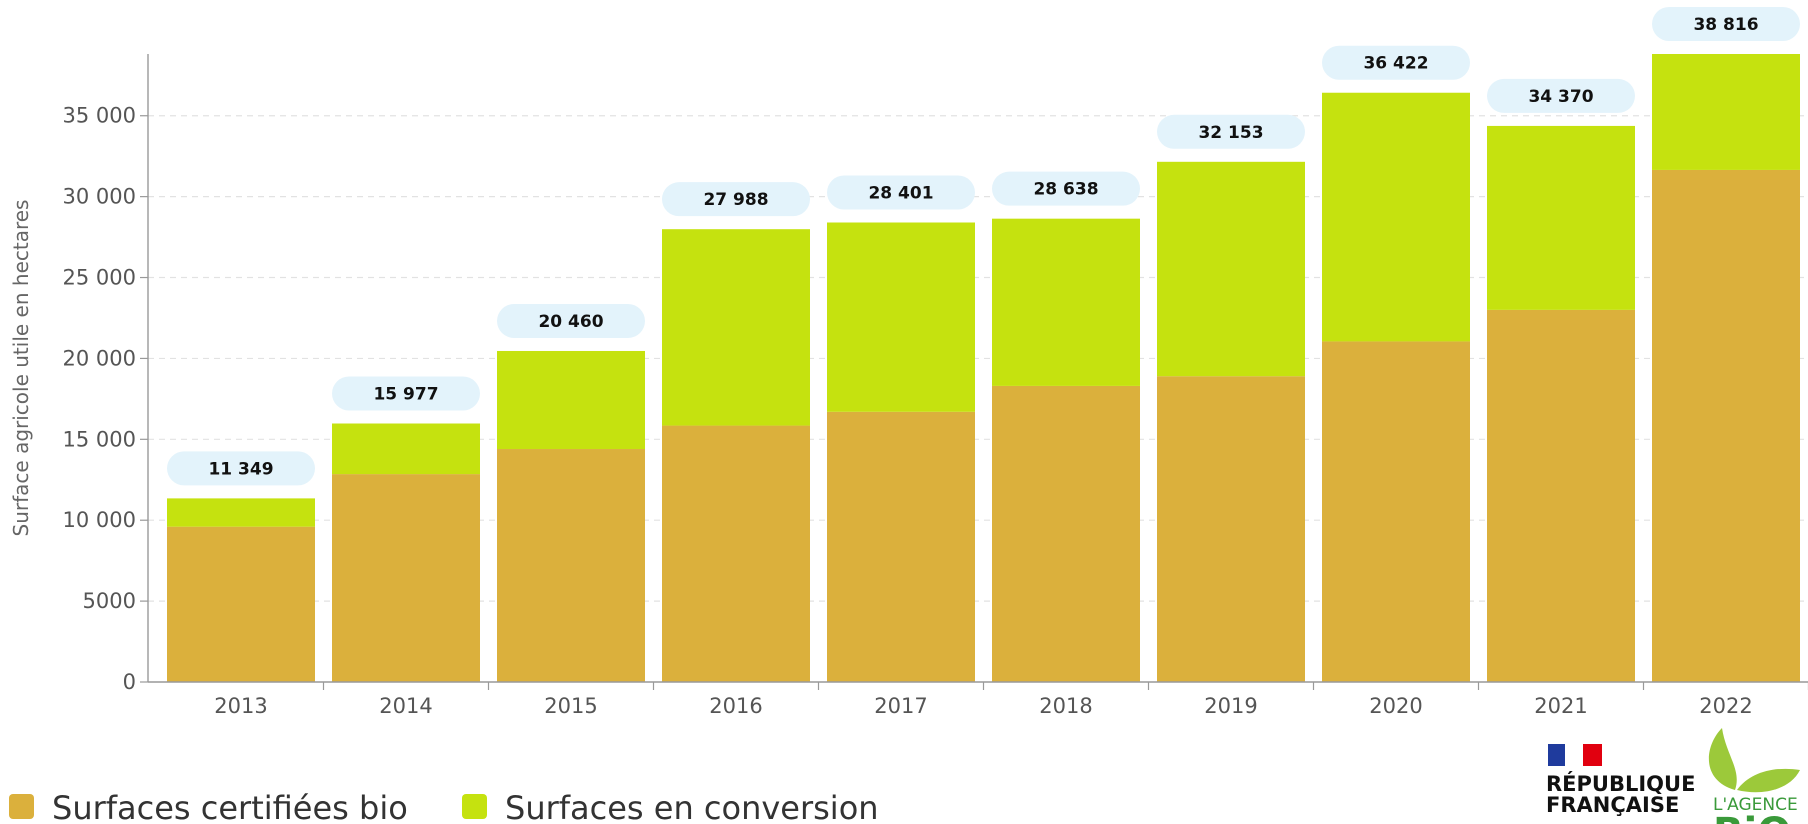 This screenshot has width=1808, height=824. What do you see at coordinates (692, 806) in the screenshot?
I see `legend-label-conversion: Surfaces en conversion` at bounding box center [692, 806].